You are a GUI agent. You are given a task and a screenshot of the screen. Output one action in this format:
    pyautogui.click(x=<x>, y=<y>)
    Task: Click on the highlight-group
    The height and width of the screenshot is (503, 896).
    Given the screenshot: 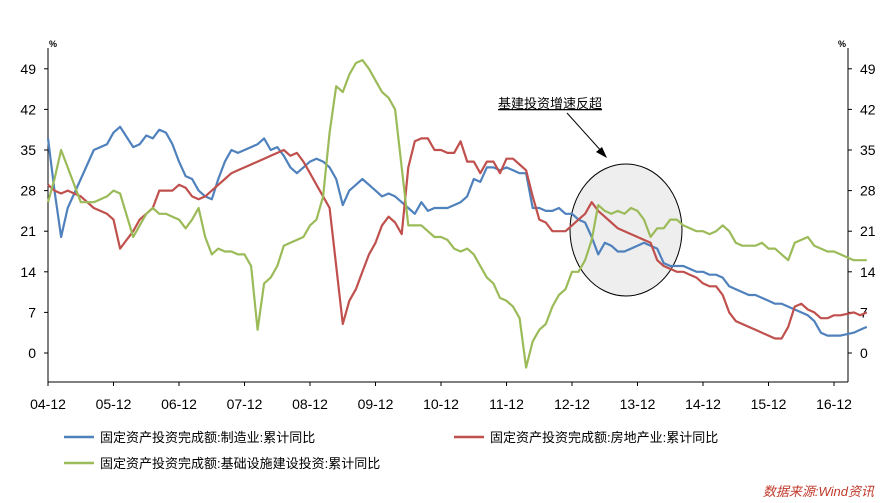 What is the action you would take?
    pyautogui.click(x=626, y=230)
    